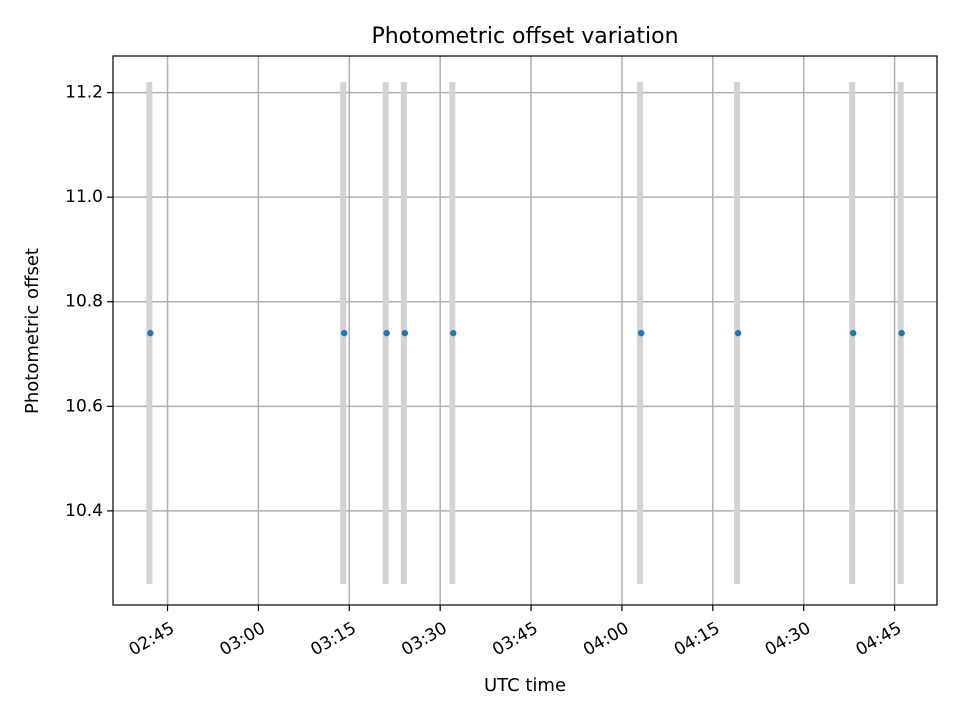  What do you see at coordinates (788, 639) in the screenshot?
I see `x-tick-label: 04:30` at bounding box center [788, 639].